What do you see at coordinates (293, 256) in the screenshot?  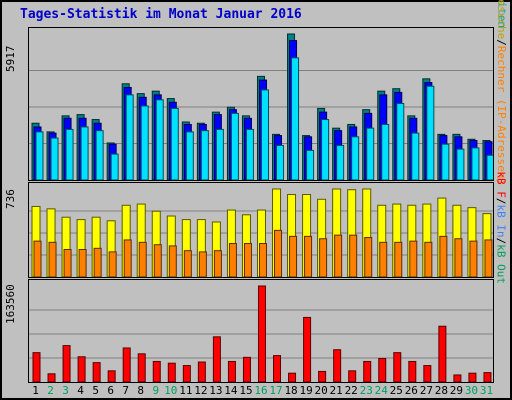 I see `visits-bar-rechner-ip-adressen--day-18` at bounding box center [293, 256].